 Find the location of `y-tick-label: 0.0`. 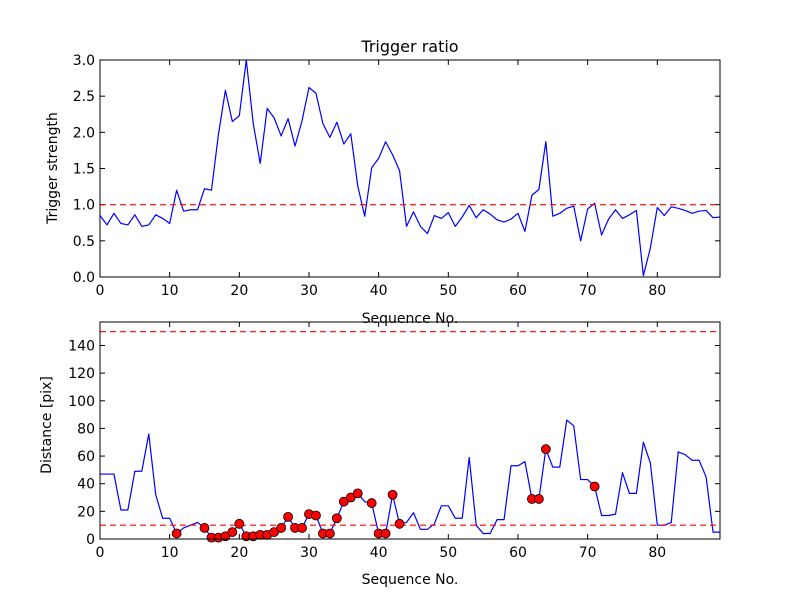

y-tick-label: 0.0 is located at coordinates (84, 278).